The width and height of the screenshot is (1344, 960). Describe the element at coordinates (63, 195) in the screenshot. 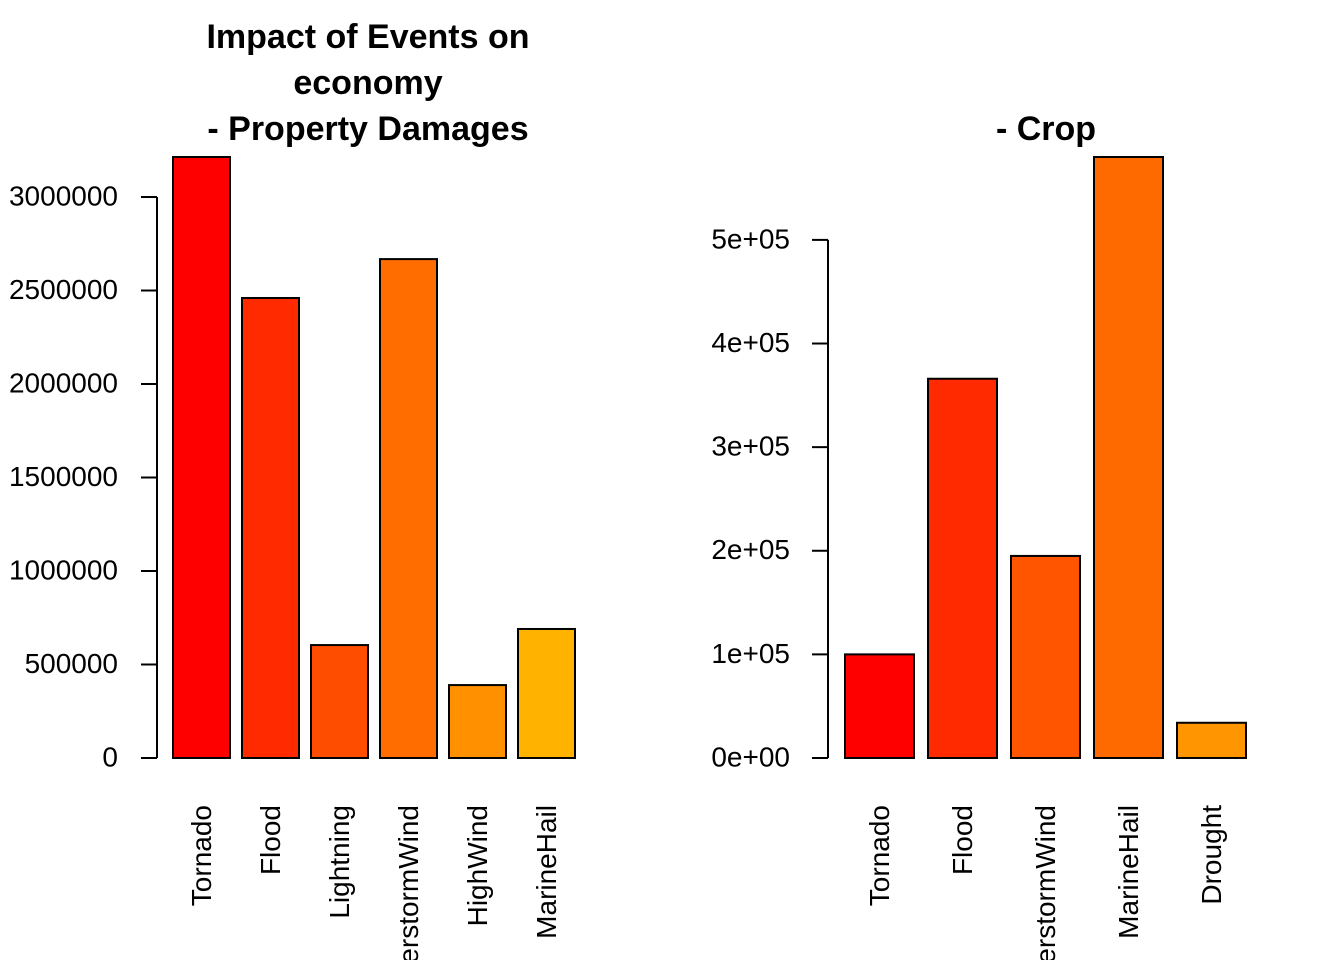

I see `y-tick-label: 3000000` at that location.